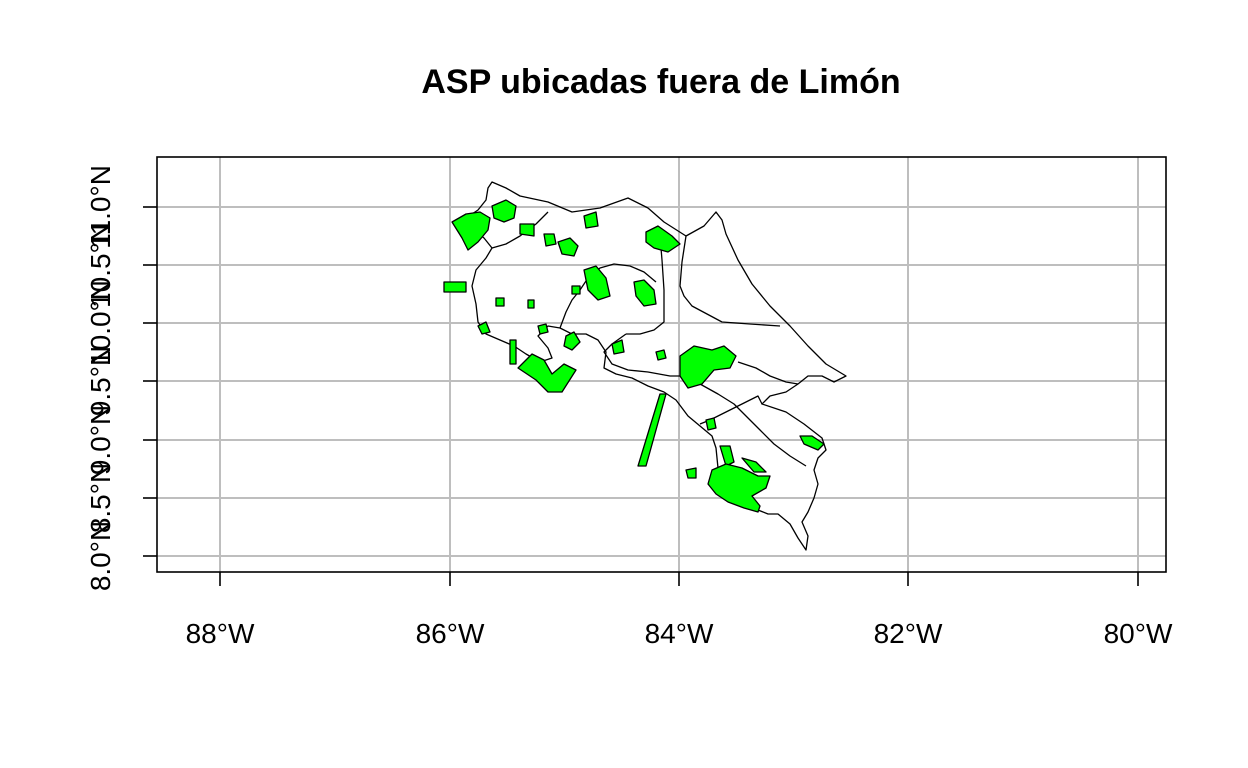  I want to click on x-tick-label: 84°W, so click(679, 633).